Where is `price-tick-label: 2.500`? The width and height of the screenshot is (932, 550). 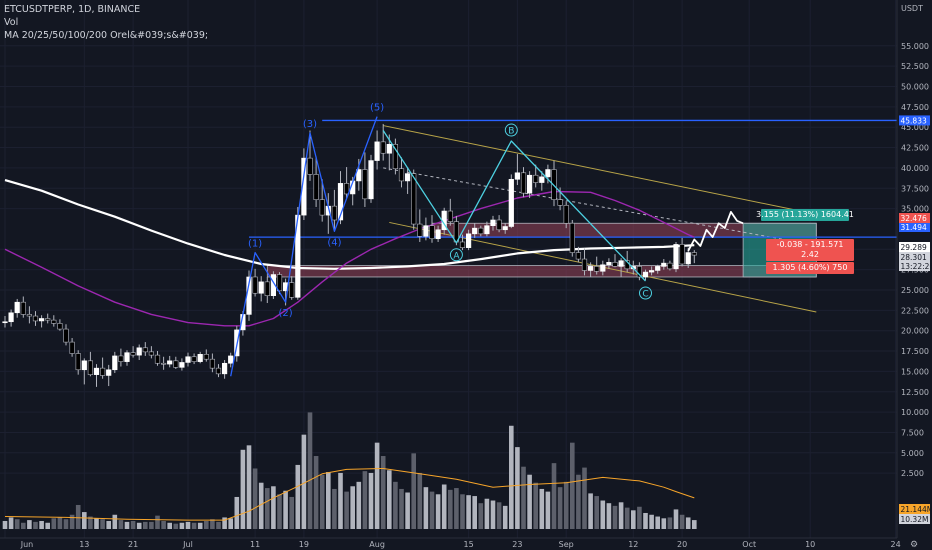
price-tick-label: 2.500 is located at coordinates (912, 473).